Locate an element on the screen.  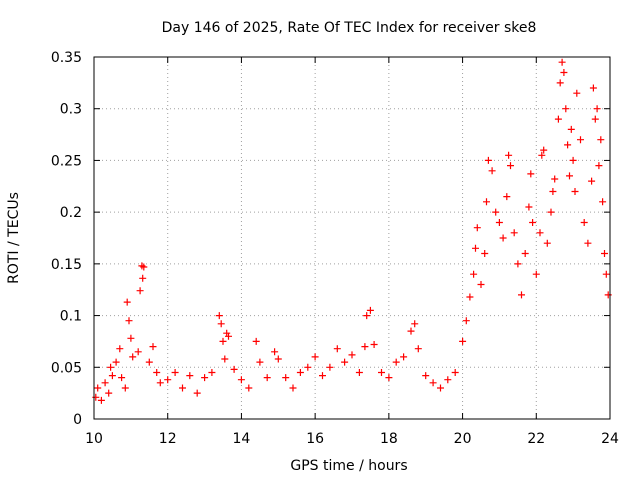
x-tick-label: 24 is located at coordinates (610, 439).